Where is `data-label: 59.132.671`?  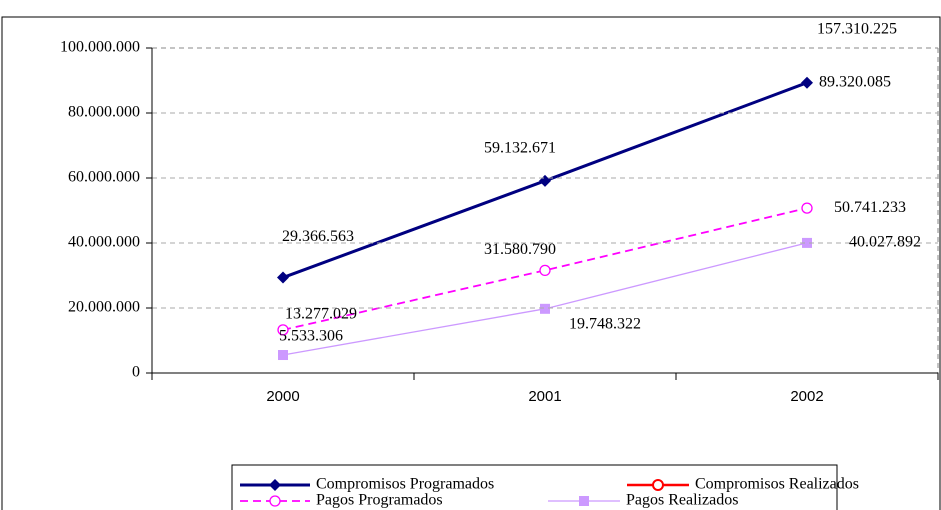
data-label: 59.132.671 is located at coordinates (520, 147).